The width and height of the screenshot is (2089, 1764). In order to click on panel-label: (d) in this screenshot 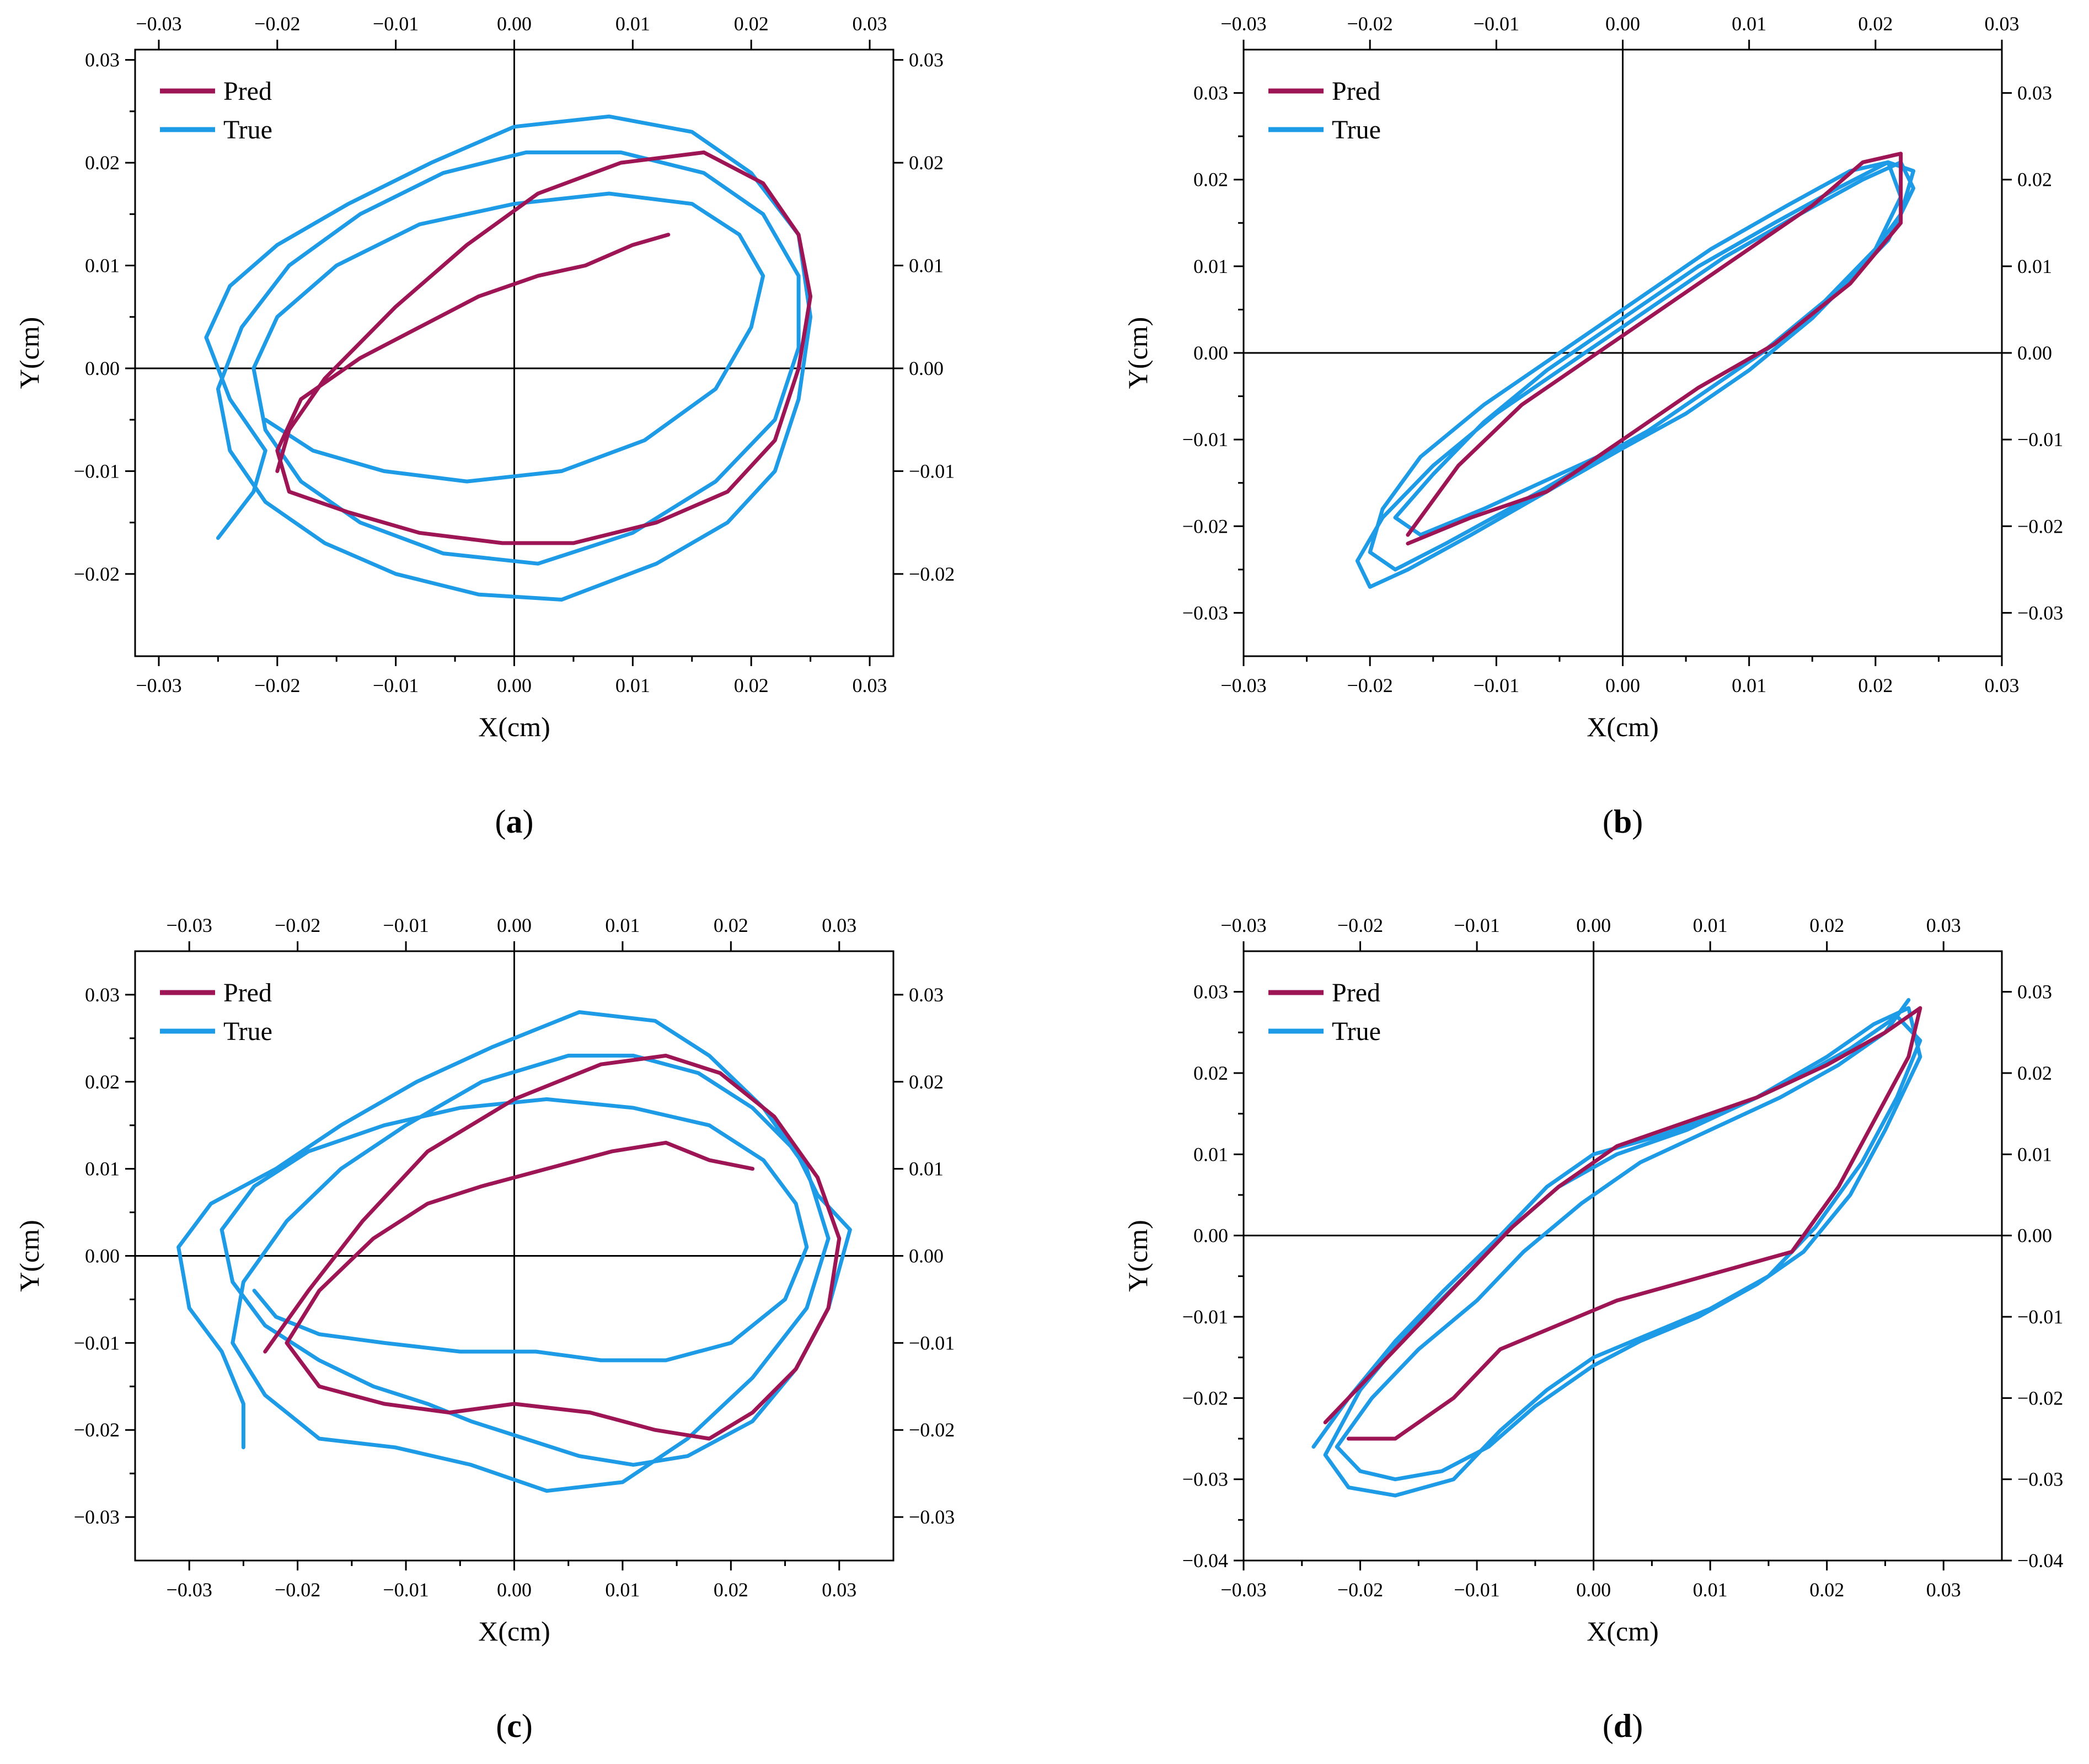, I will do `click(1623, 1726)`.